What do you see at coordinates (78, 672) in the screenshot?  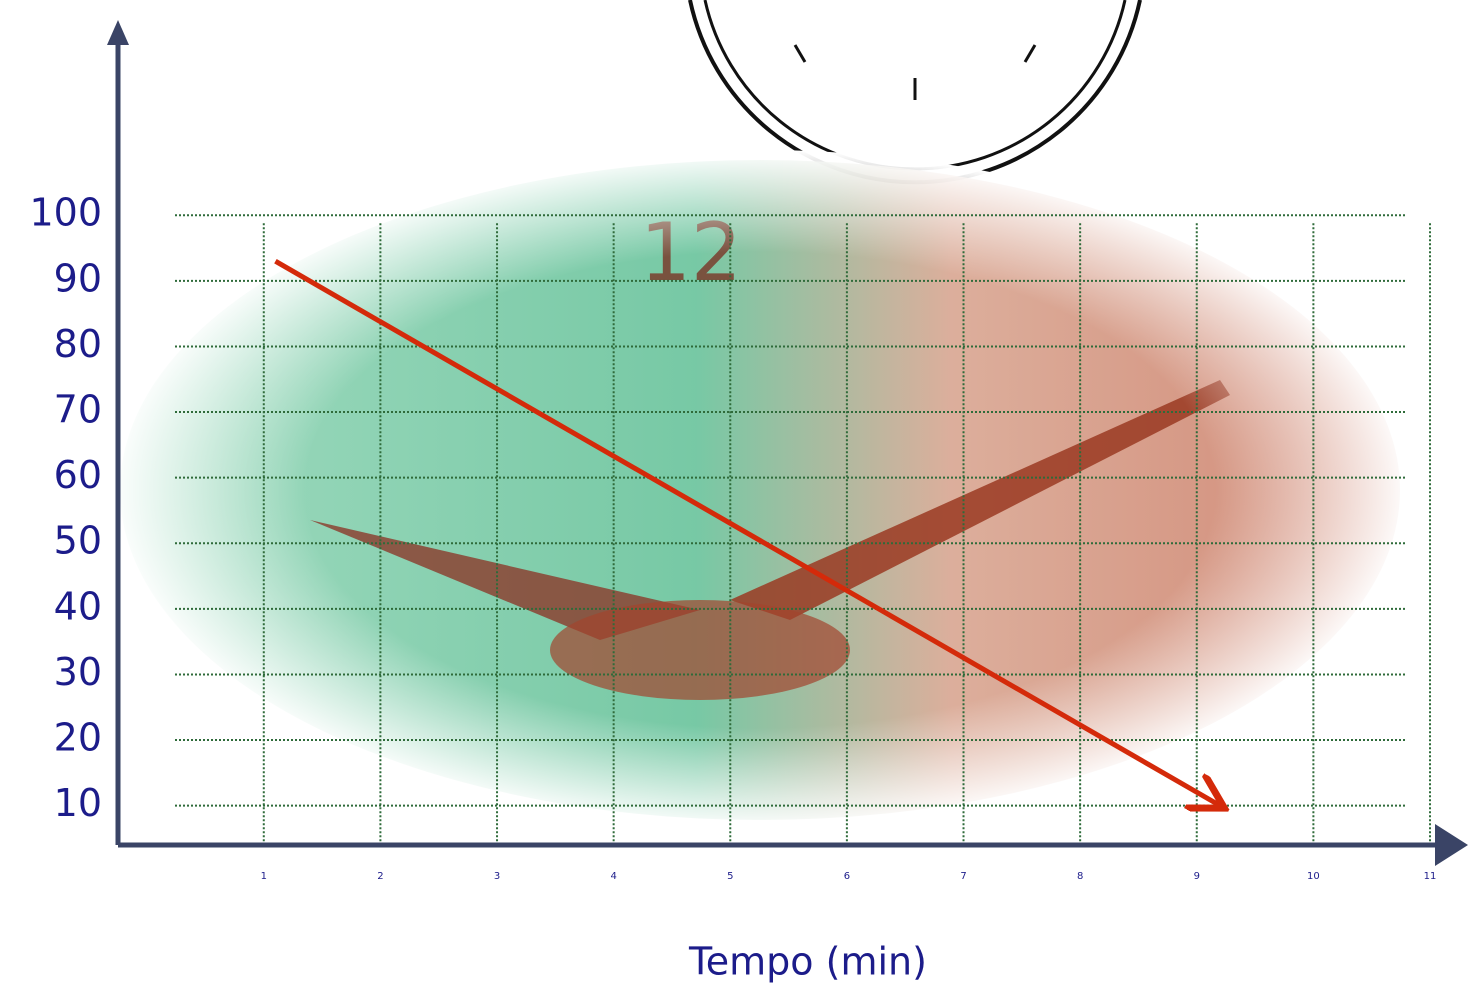 I see `y-tick-label: 30` at bounding box center [78, 672].